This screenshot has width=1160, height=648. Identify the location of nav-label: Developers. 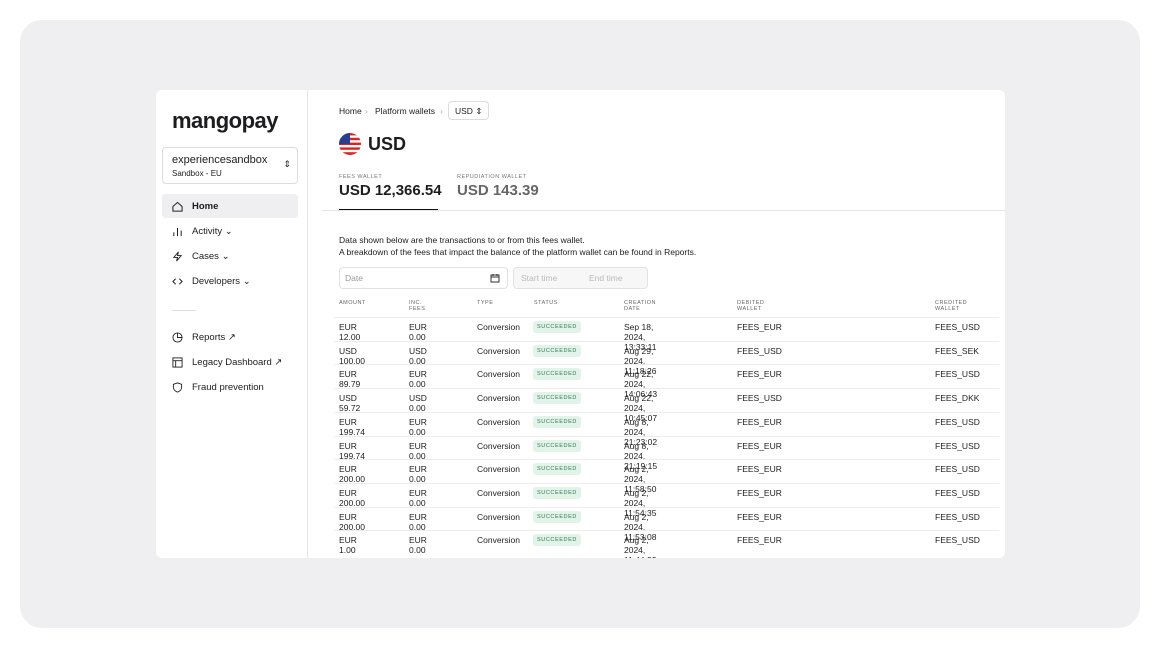
(216, 281).